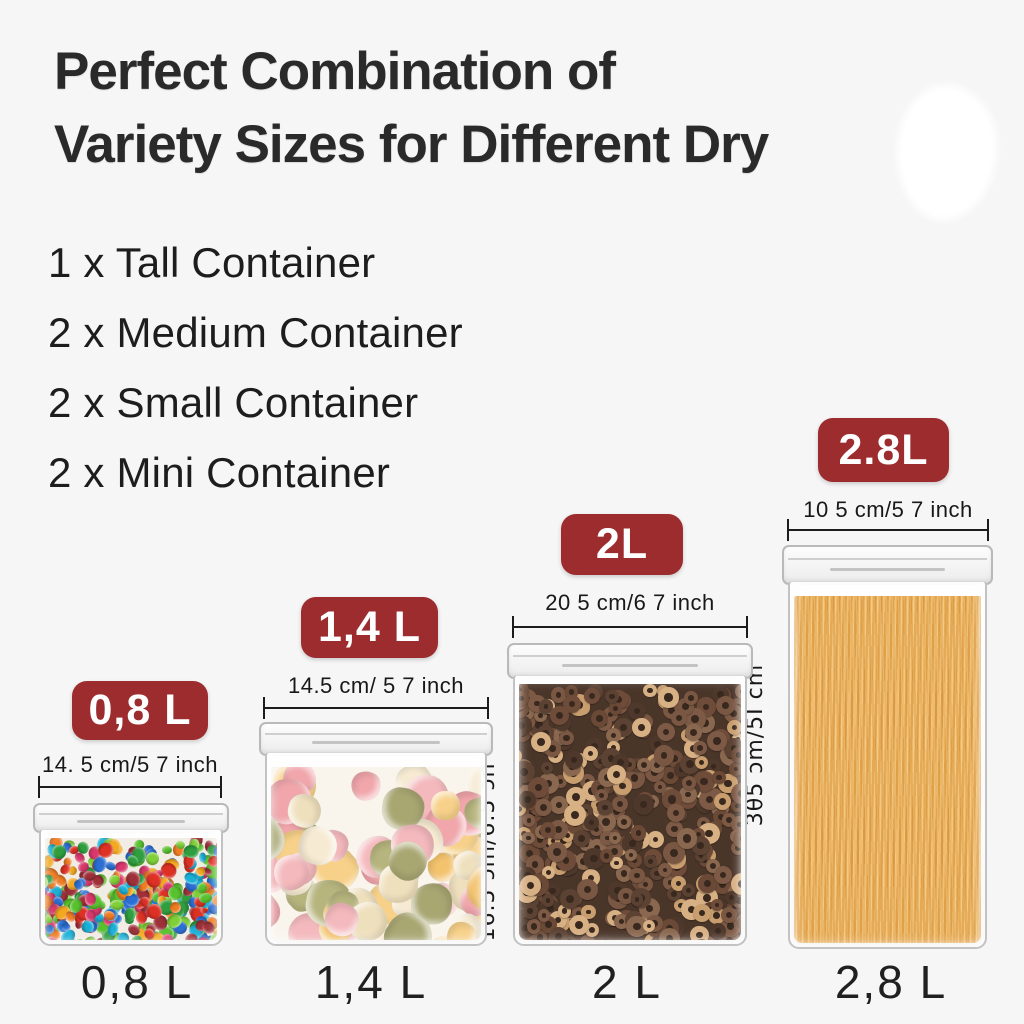  I want to click on capacity-badge-mini: 0,8 L, so click(140, 710).